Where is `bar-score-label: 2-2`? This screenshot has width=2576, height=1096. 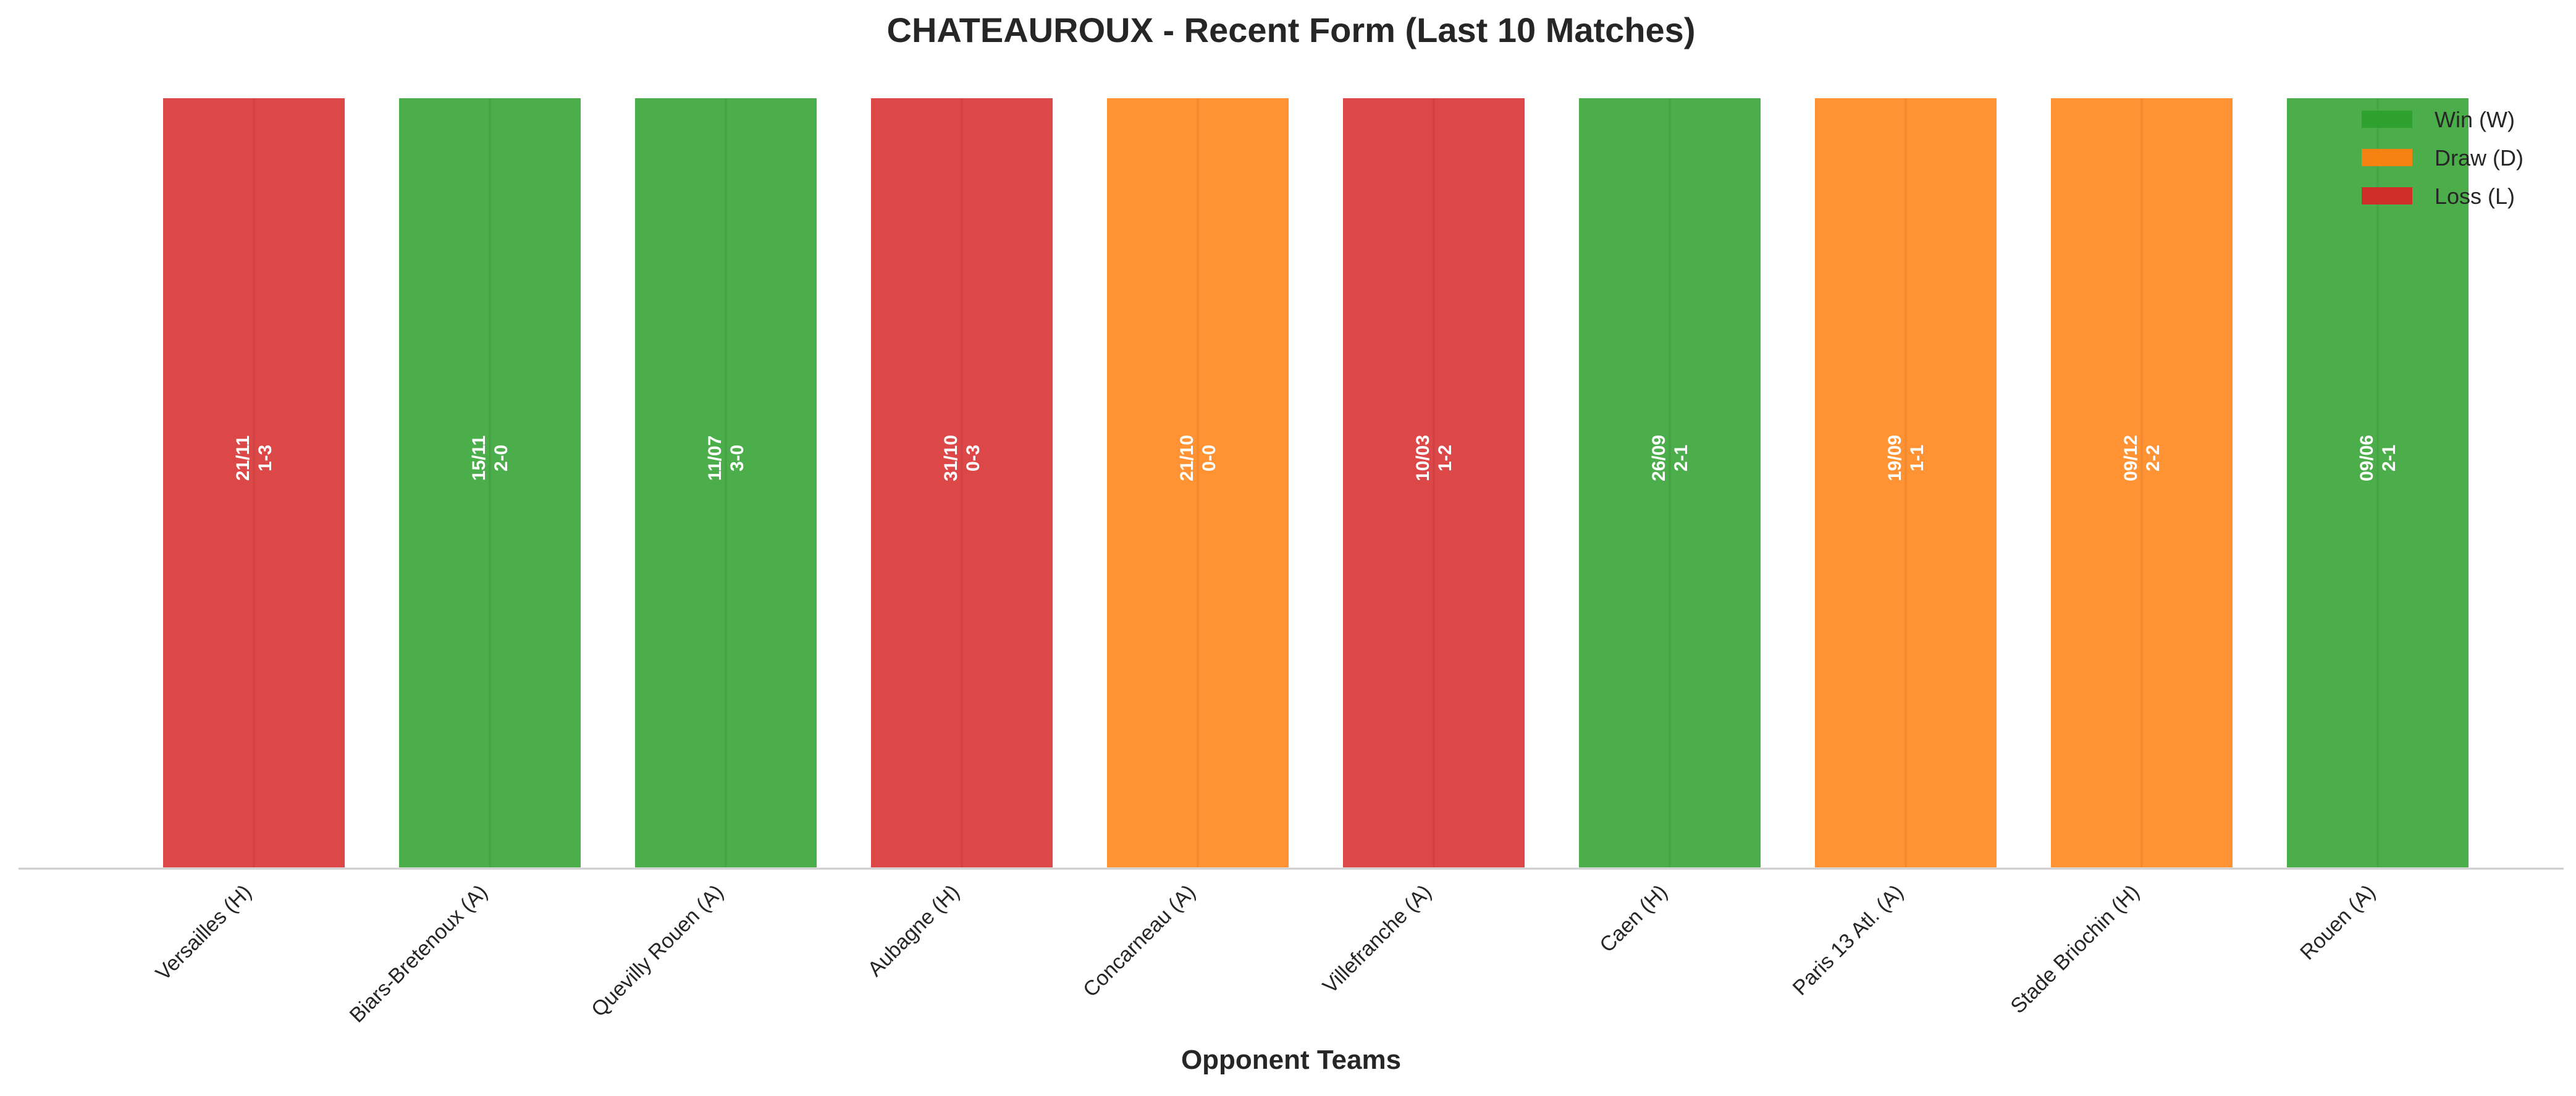 bar-score-label: 2-2 is located at coordinates (2153, 458).